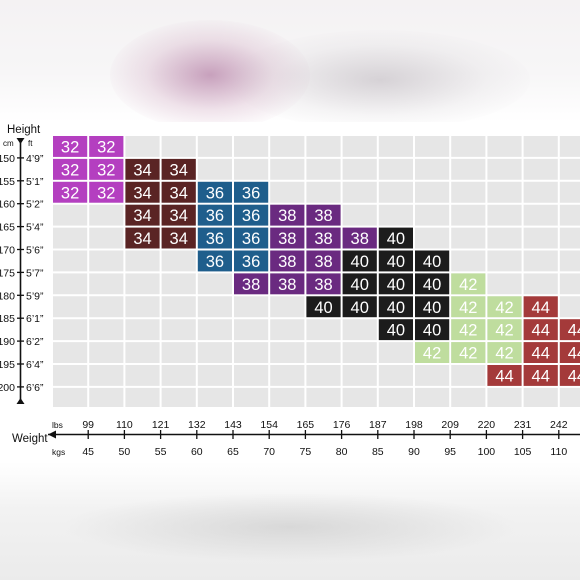  I want to click on height-cm-label: 170, so click(7, 251).